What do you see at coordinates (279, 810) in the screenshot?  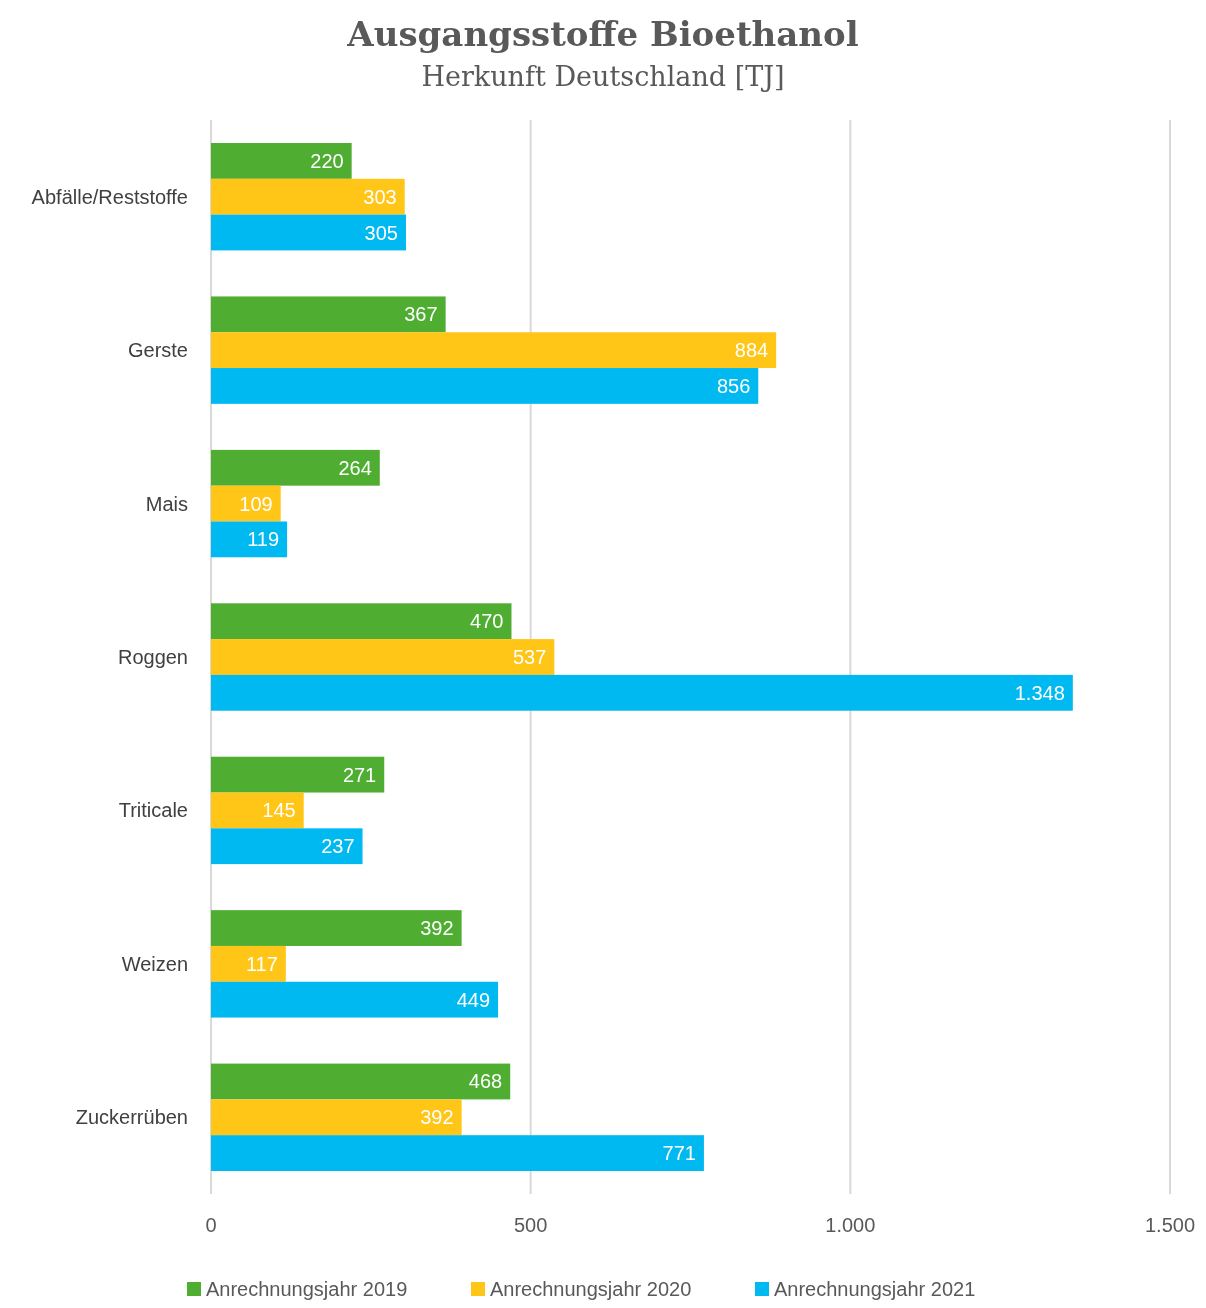 I see `data-label: 145` at bounding box center [279, 810].